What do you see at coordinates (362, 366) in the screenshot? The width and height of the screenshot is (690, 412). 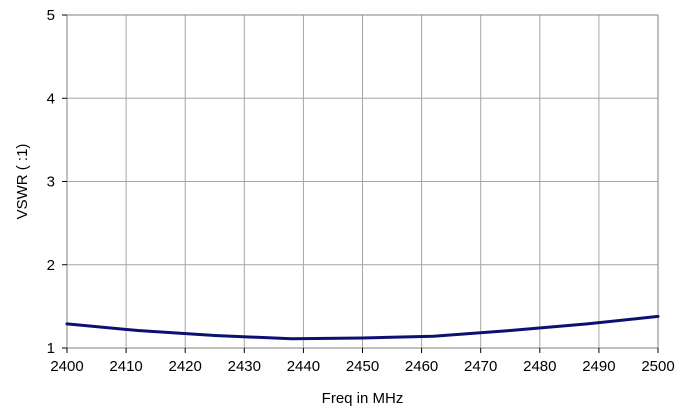 I see `x-tick-label: 2450` at bounding box center [362, 366].